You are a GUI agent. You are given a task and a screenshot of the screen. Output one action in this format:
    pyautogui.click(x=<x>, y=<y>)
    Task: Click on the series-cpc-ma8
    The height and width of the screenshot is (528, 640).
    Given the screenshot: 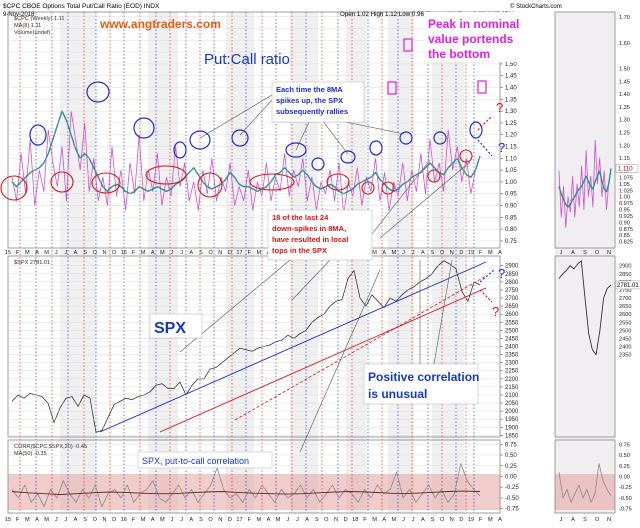 What is the action you would take?
    pyautogui.click(x=246, y=152)
    